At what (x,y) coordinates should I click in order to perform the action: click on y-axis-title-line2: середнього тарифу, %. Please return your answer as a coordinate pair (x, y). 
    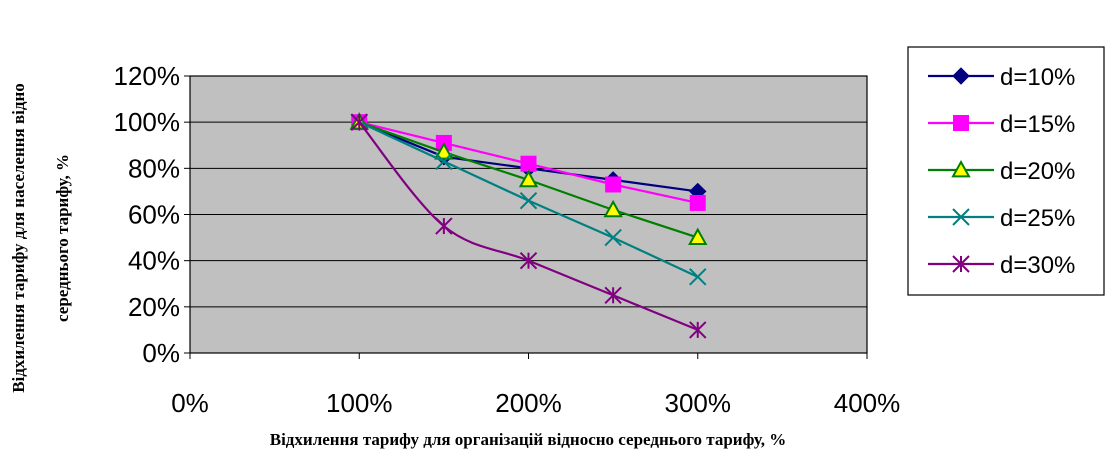
    Looking at the image, I should click on (62, 238).